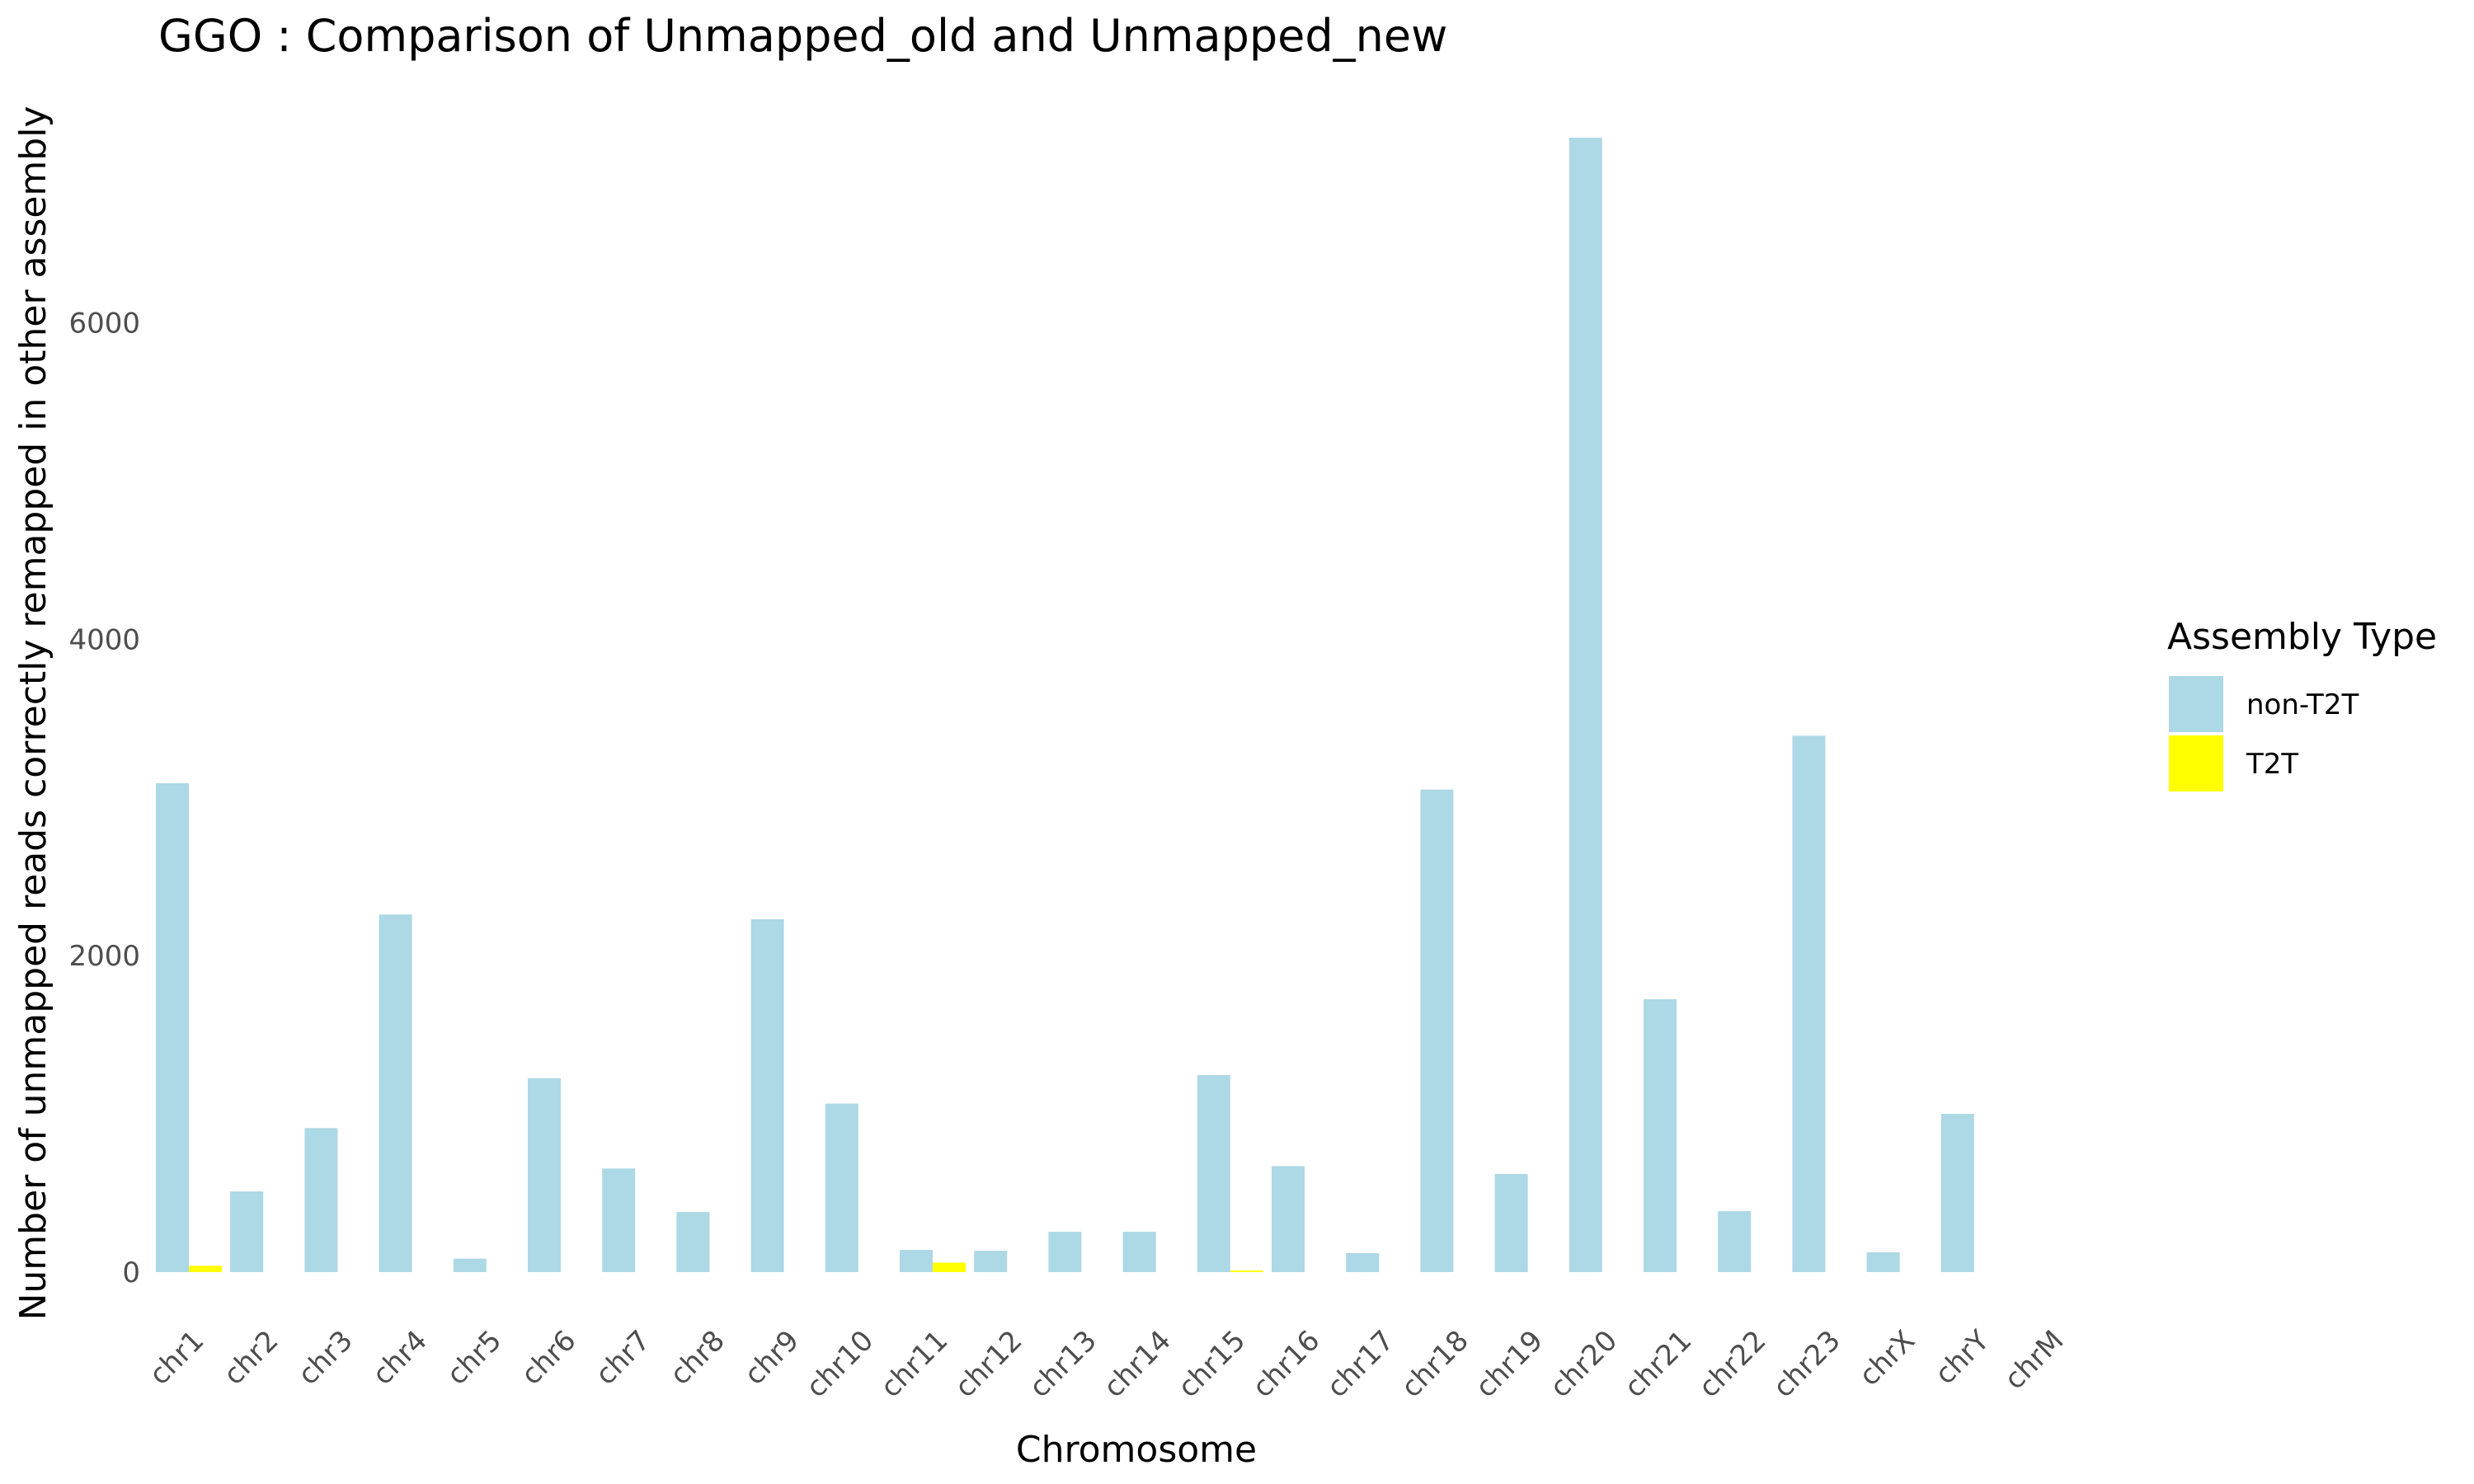  I want to click on bar-non-t2t-chr6, so click(544, 1175).